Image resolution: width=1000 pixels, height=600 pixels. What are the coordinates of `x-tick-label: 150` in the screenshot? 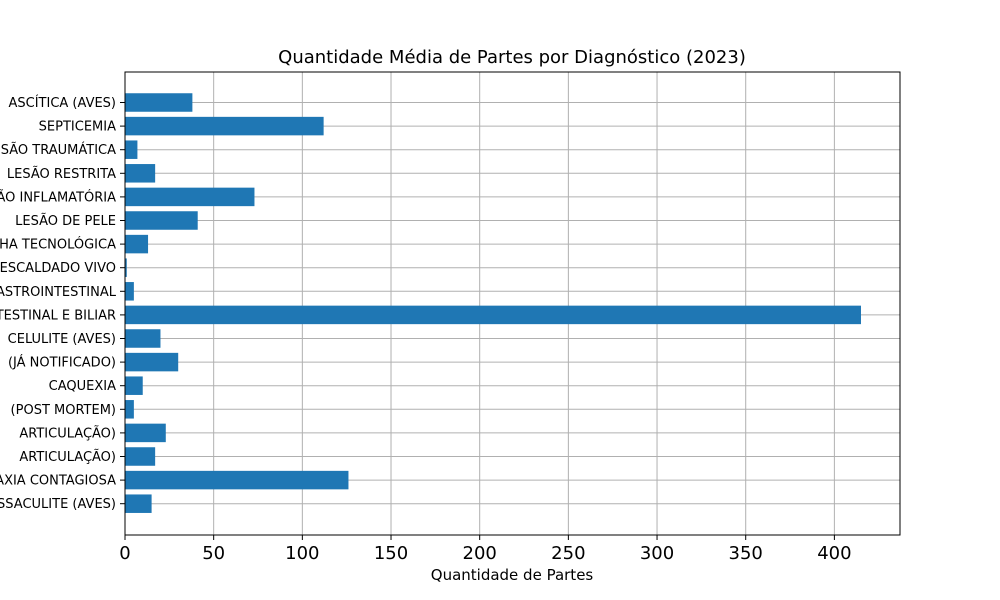 It's located at (391, 553).